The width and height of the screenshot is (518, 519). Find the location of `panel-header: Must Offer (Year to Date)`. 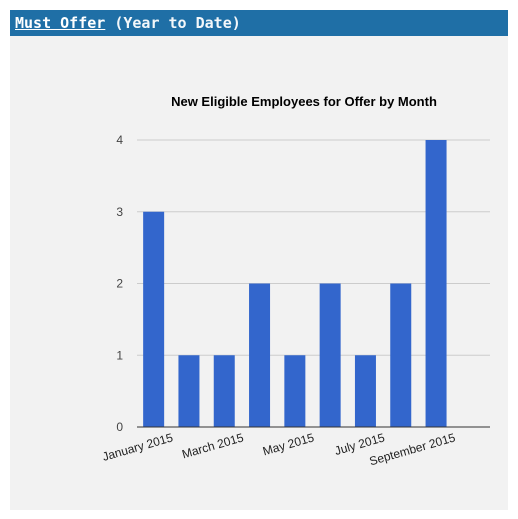

panel-header: Must Offer (Year to Date) is located at coordinates (259, 23).